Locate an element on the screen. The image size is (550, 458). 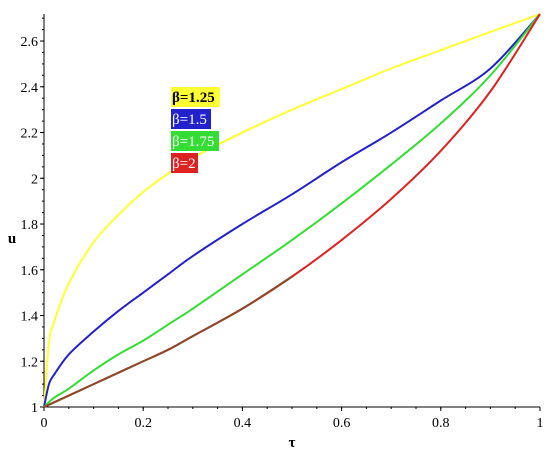
y-tick-label: 1.6 is located at coordinates (30, 271).